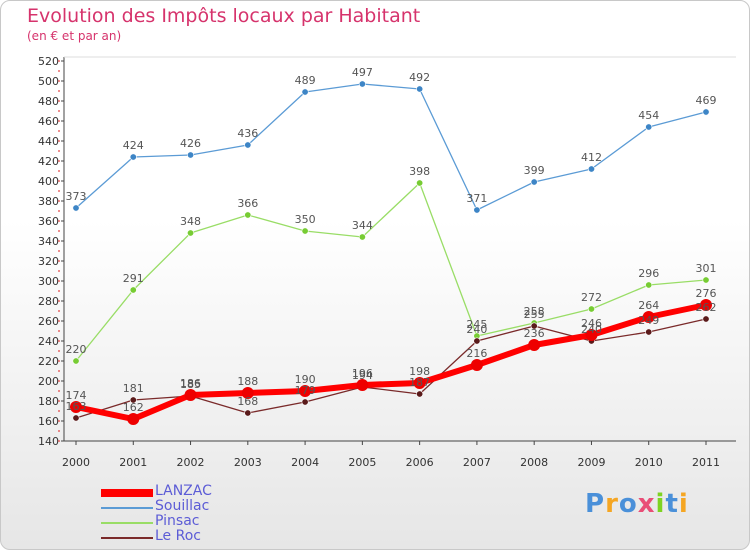 Image resolution: width=750 pixels, height=550 pixels. Describe the element at coordinates (247, 133) in the screenshot. I see `data-label: 436` at that location.